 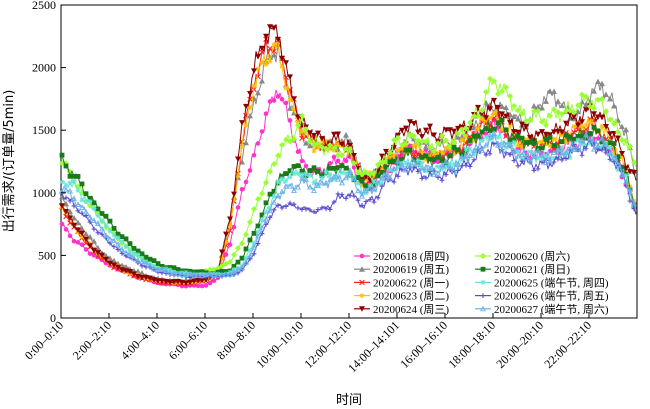 I want to click on y-tick-label: 2500, so click(x=44, y=6).